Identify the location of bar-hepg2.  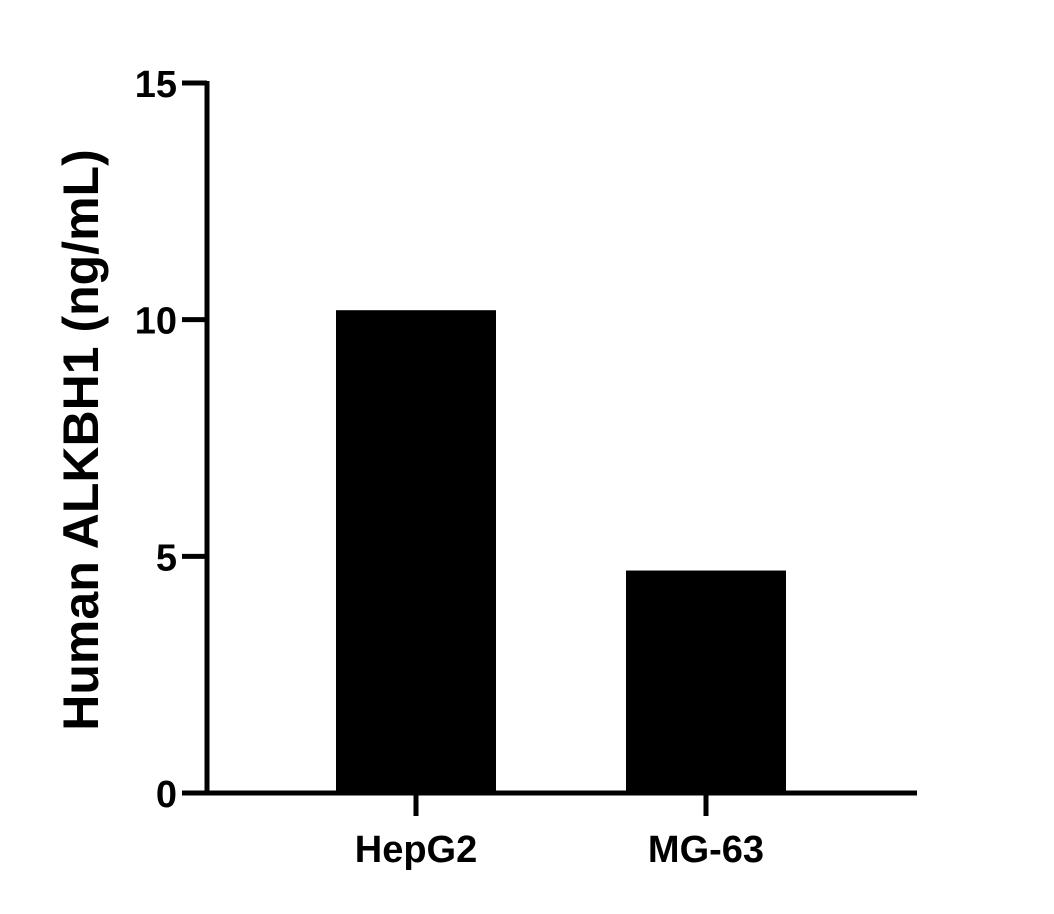
(416, 551).